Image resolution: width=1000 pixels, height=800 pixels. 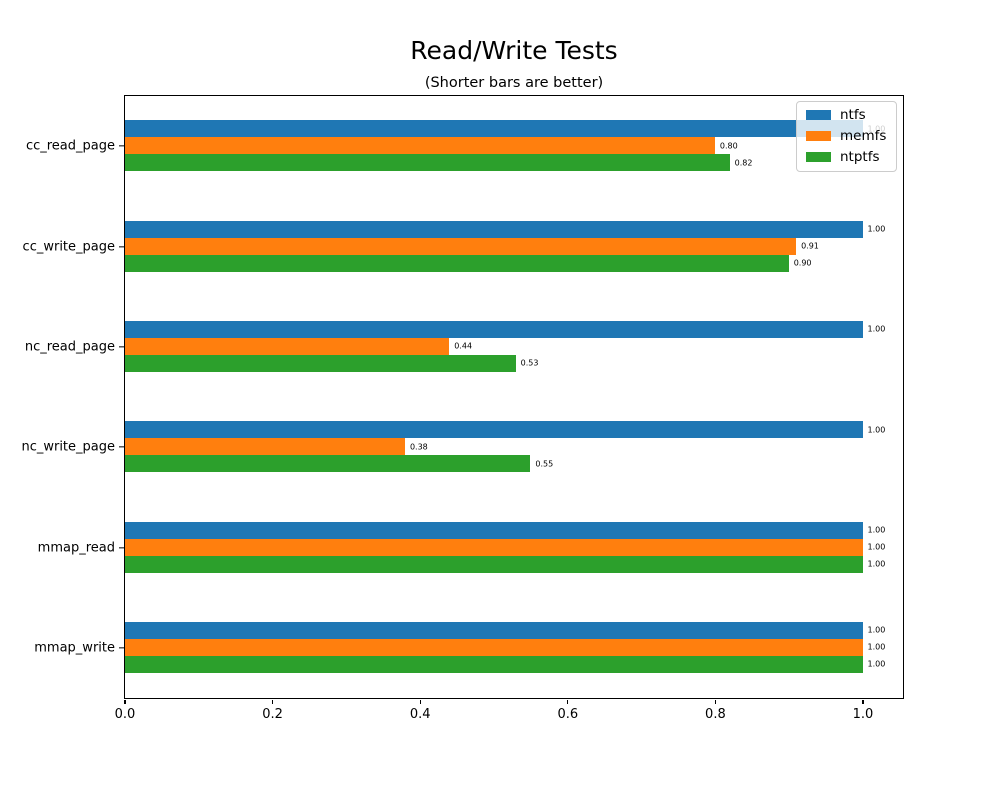 I want to click on value-label-memfs-nc_write_page: 0.38, so click(x=418, y=447).